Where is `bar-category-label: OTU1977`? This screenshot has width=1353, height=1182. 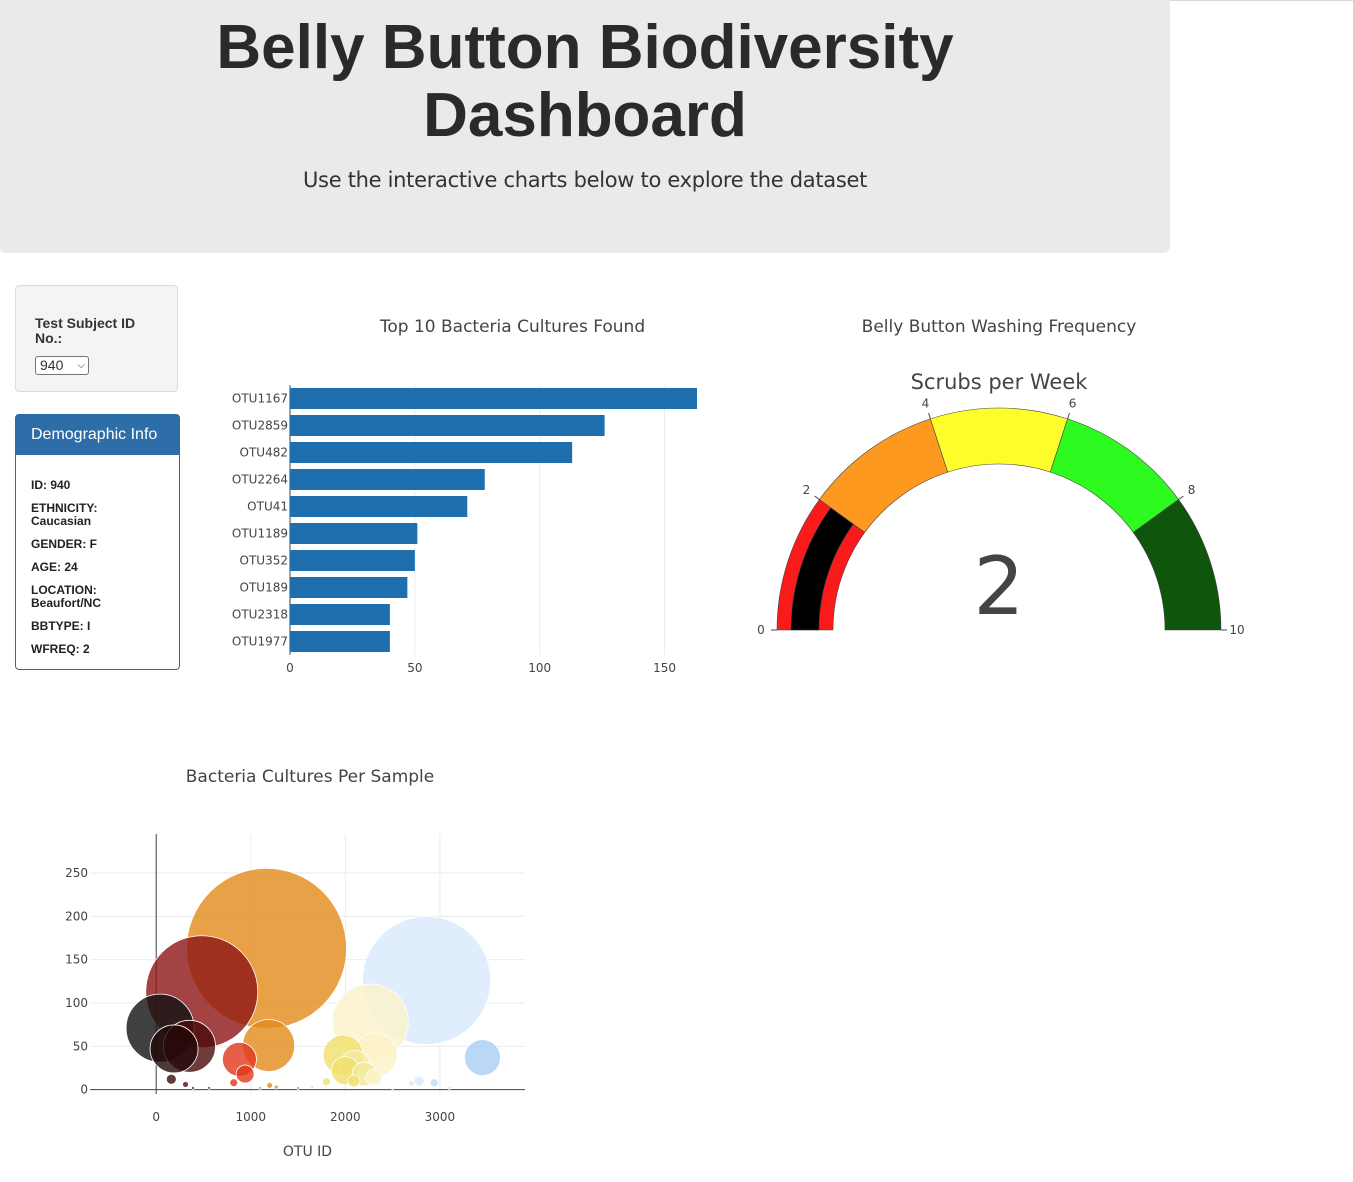
bar-category-label: OTU1977 is located at coordinates (260, 642).